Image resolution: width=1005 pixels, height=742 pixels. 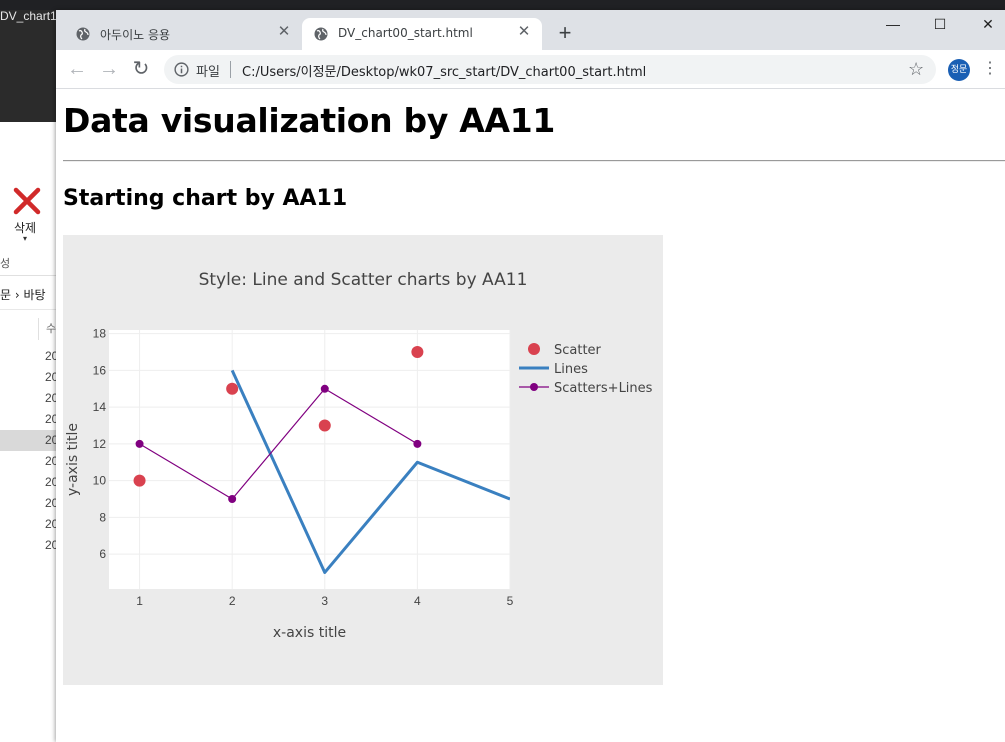 What do you see at coordinates (893, 24) in the screenshot?
I see `minimize-icon: —` at bounding box center [893, 24].